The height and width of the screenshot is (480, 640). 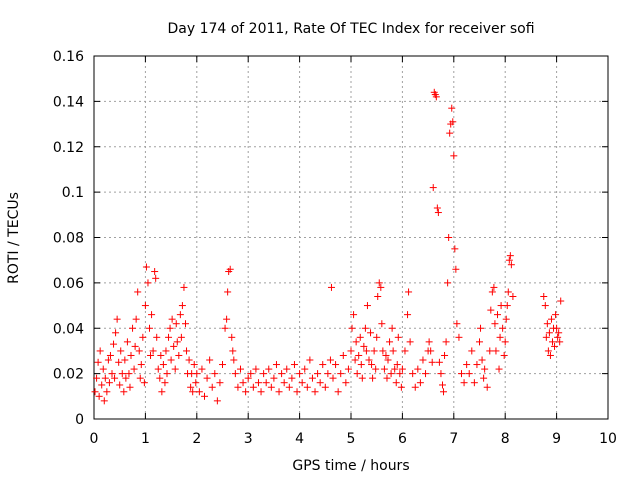 What do you see at coordinates (68, 375) in the screenshot?
I see `y-tick-label: 0.02` at bounding box center [68, 375].